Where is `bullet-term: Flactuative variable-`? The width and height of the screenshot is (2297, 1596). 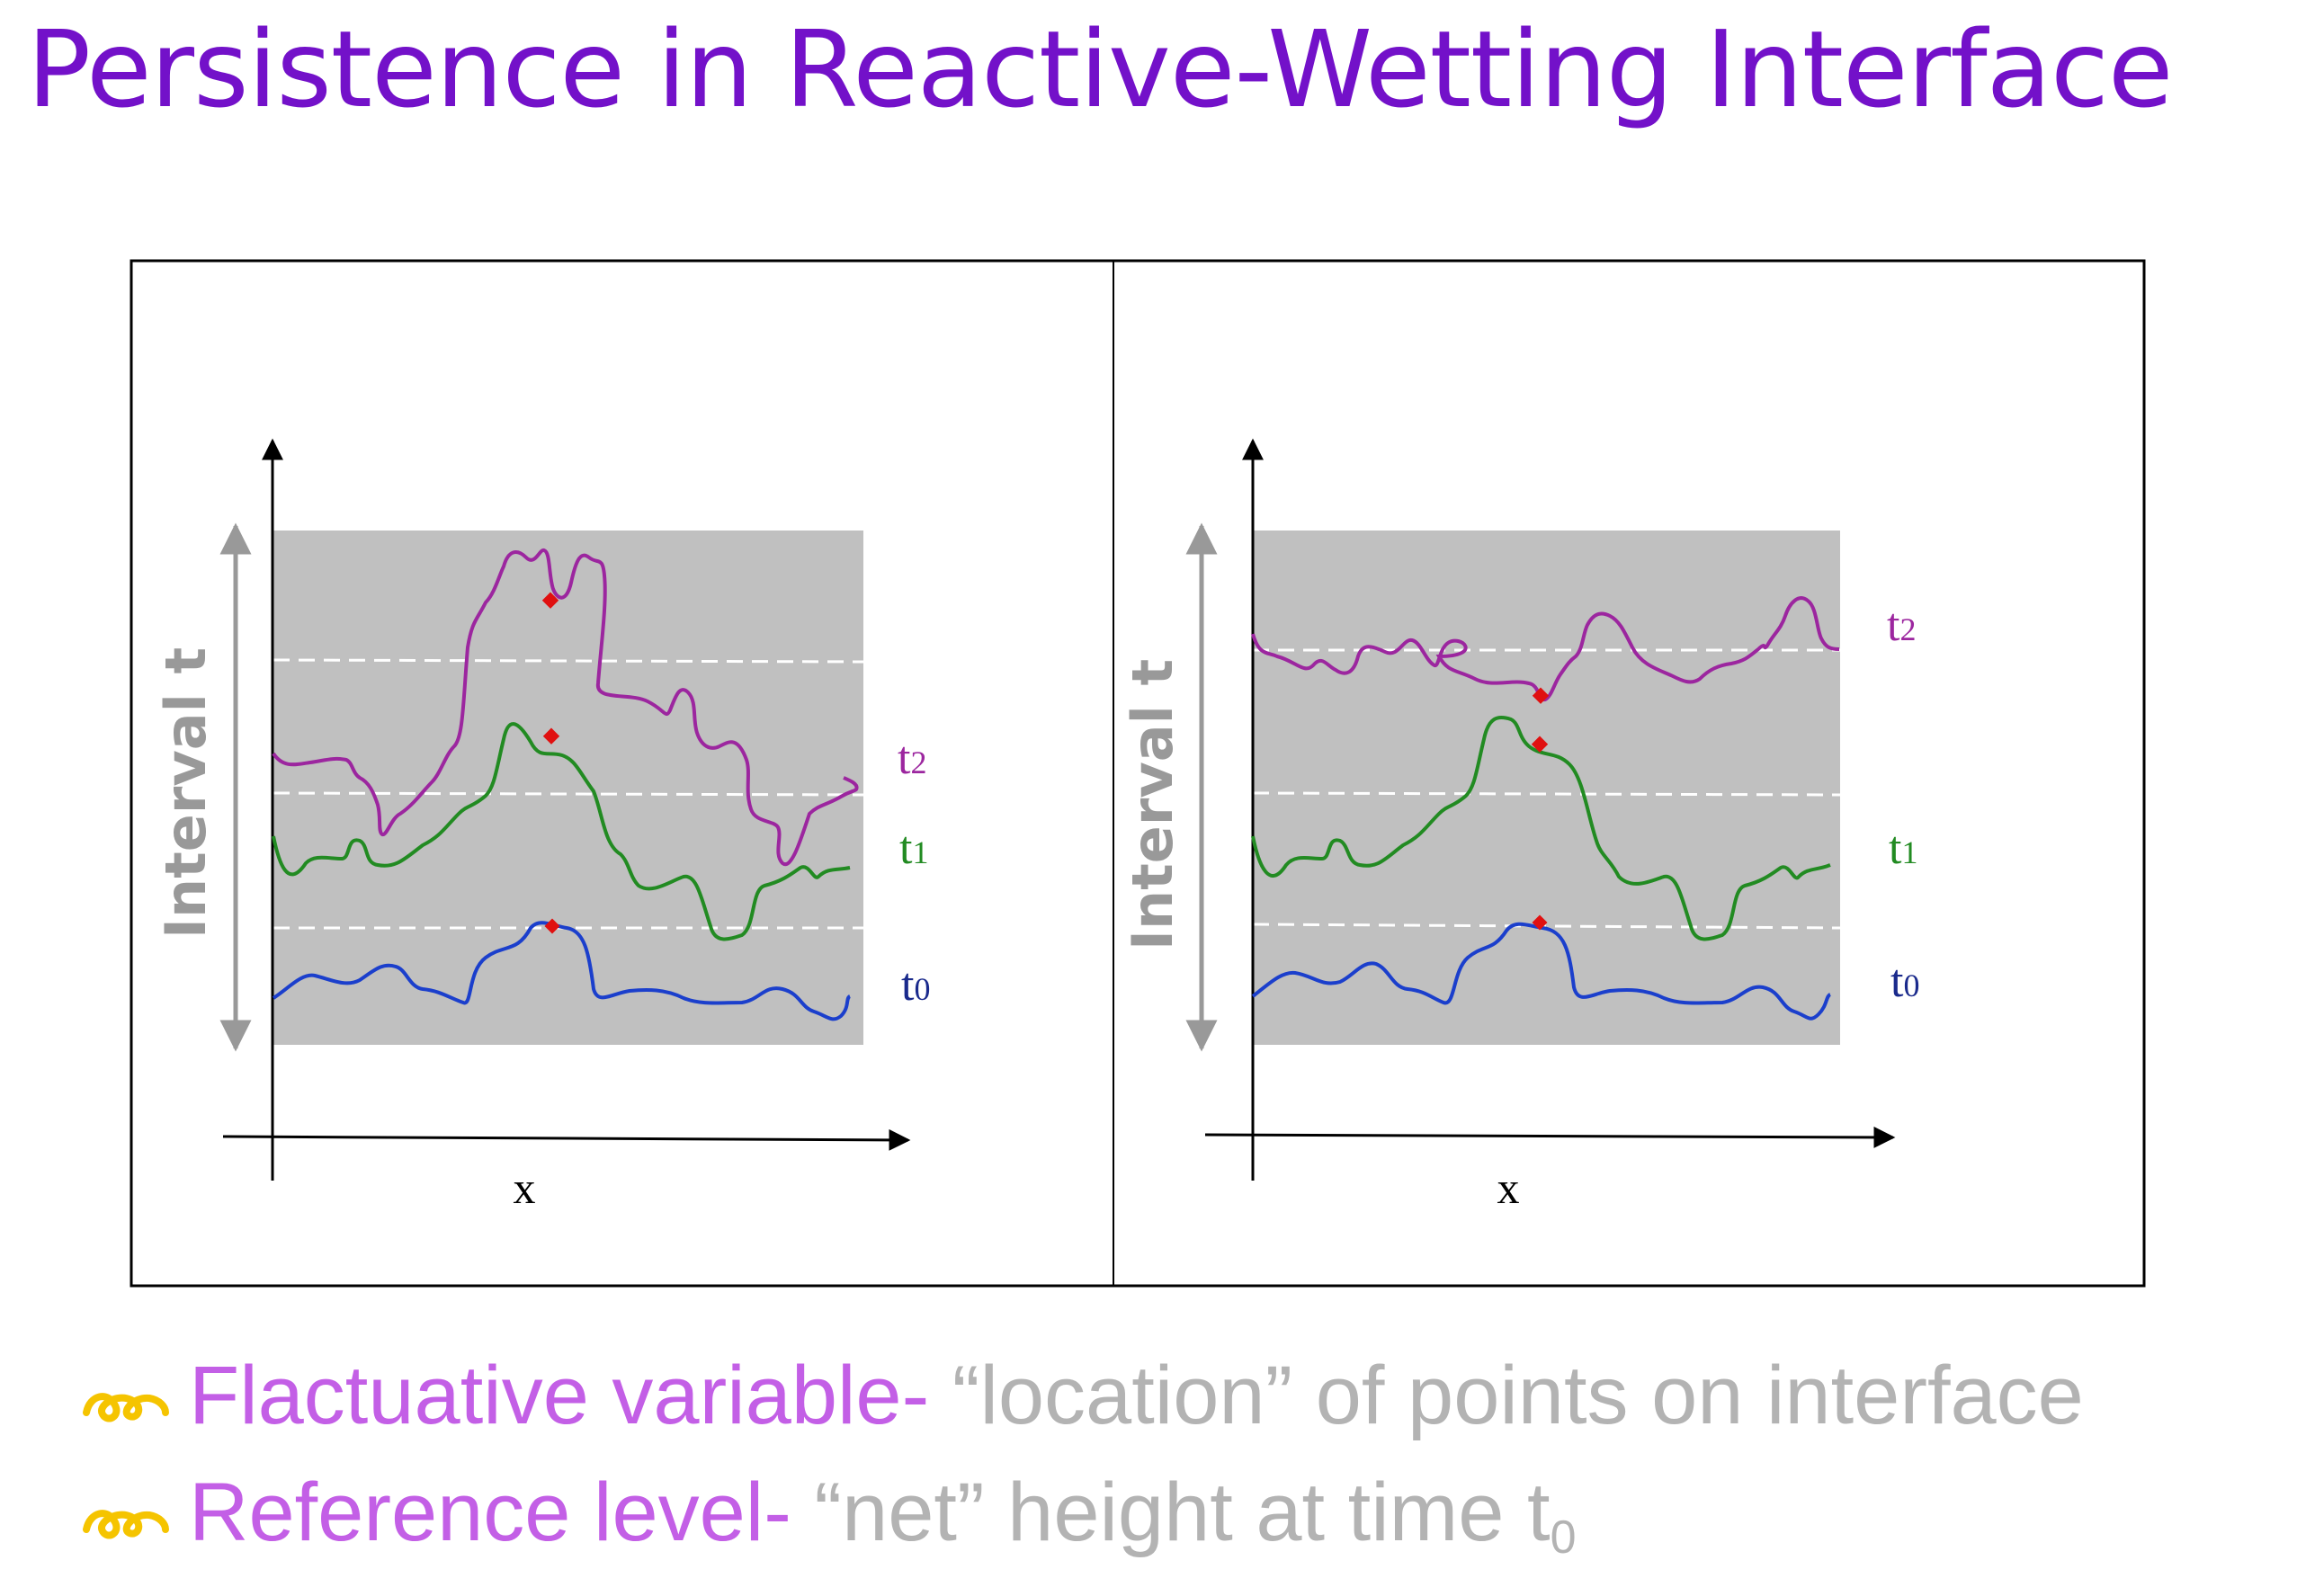 bullet-term: Flactuative variable- is located at coordinates (559, 1395).